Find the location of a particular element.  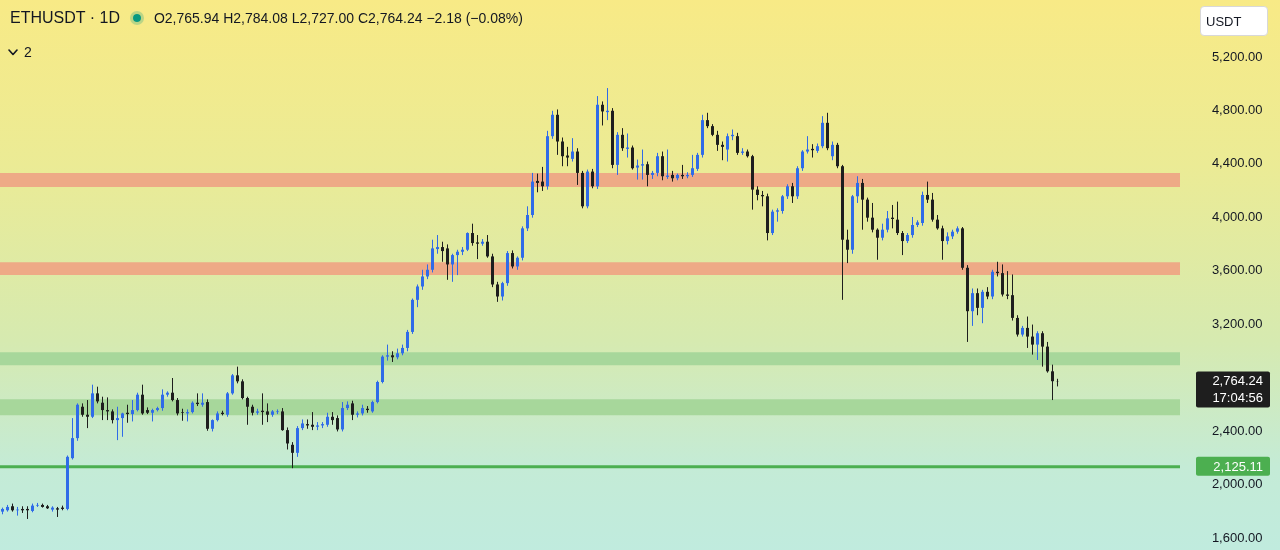

unit-button: USDT is located at coordinates (1234, 21).